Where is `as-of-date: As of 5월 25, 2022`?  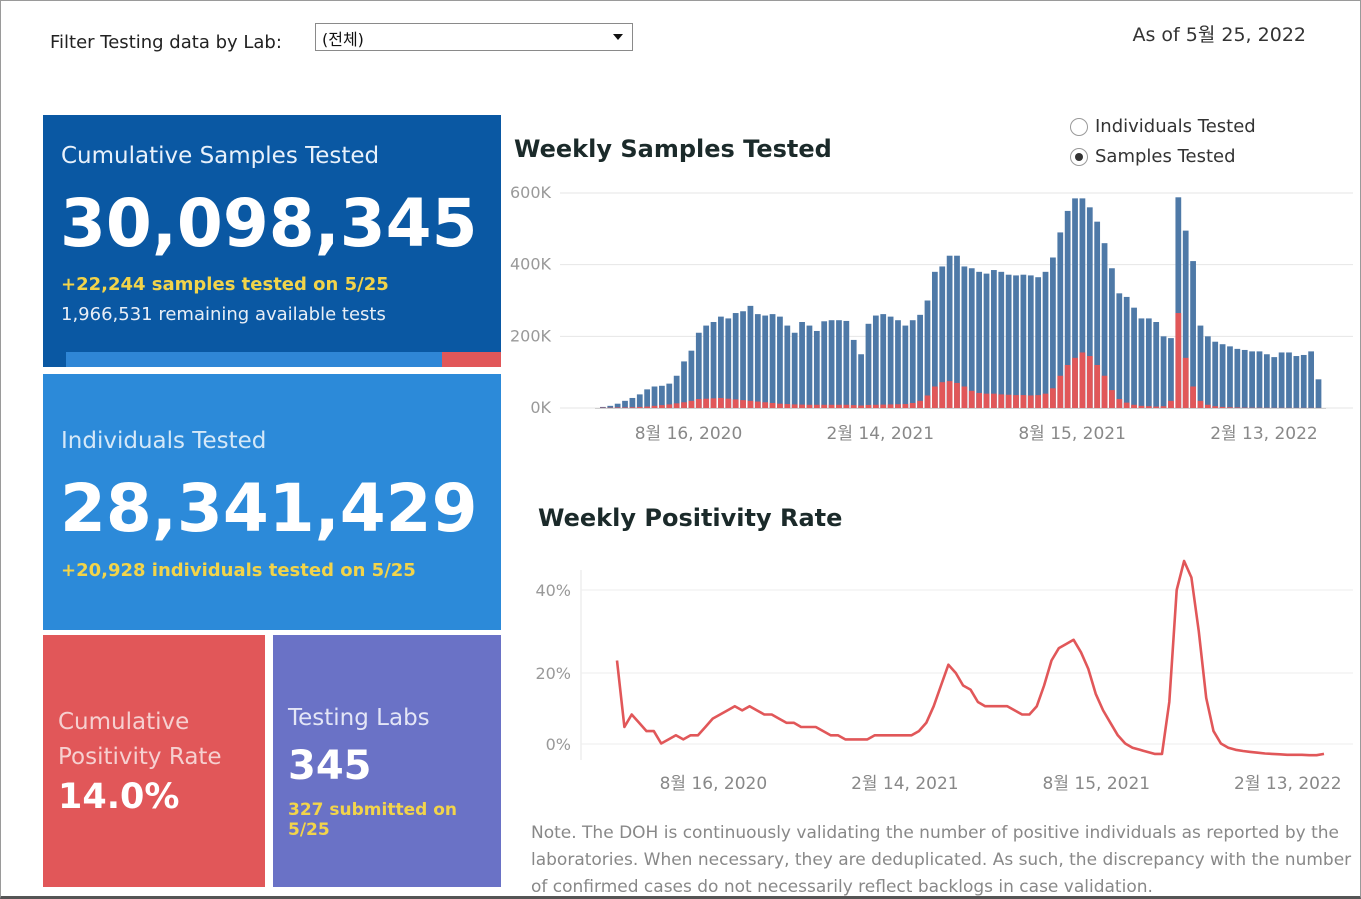
as-of-date: As of 5월 25, 2022 is located at coordinates (1219, 35).